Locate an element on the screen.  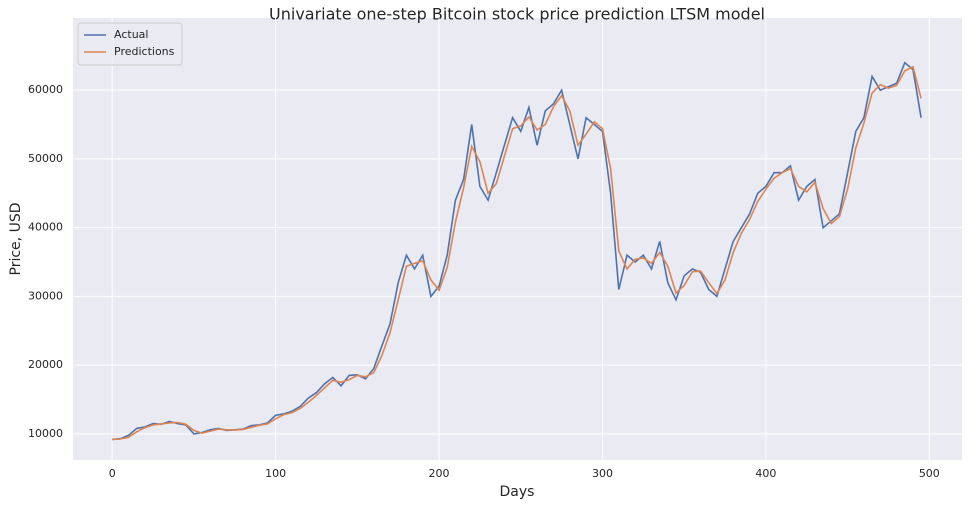
legend: Actual Predictions is located at coordinates (130, 44).